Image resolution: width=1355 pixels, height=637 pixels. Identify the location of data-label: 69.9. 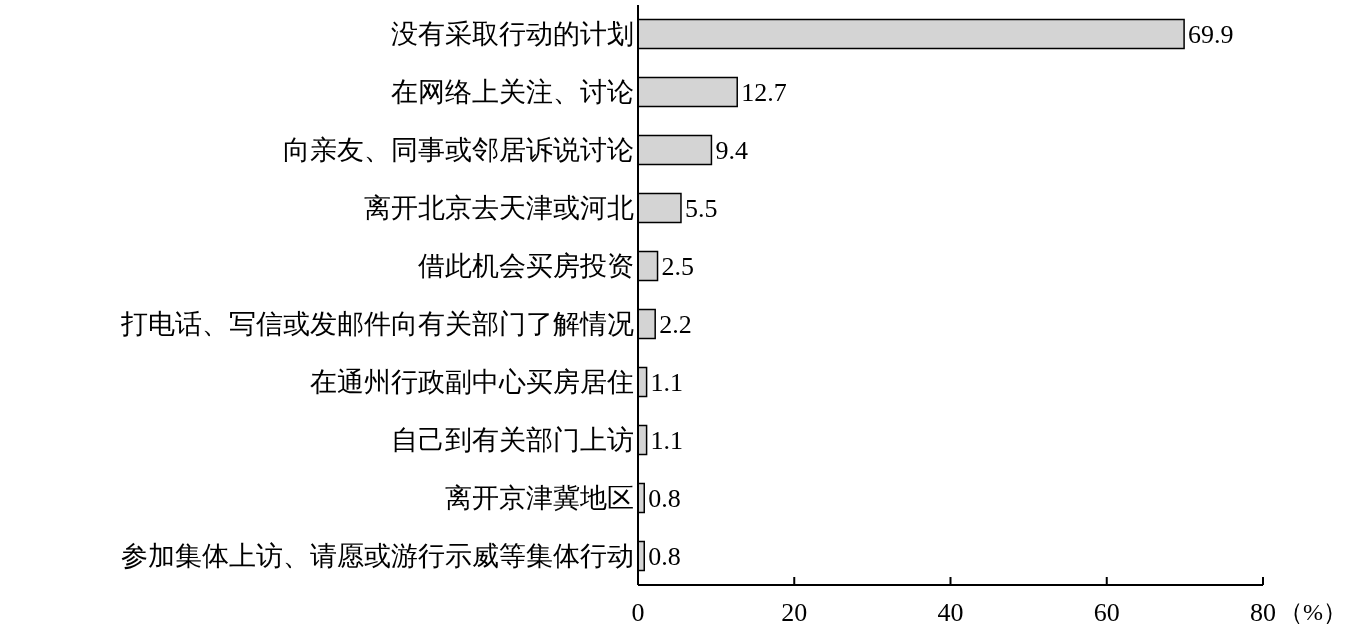
(1211, 34).